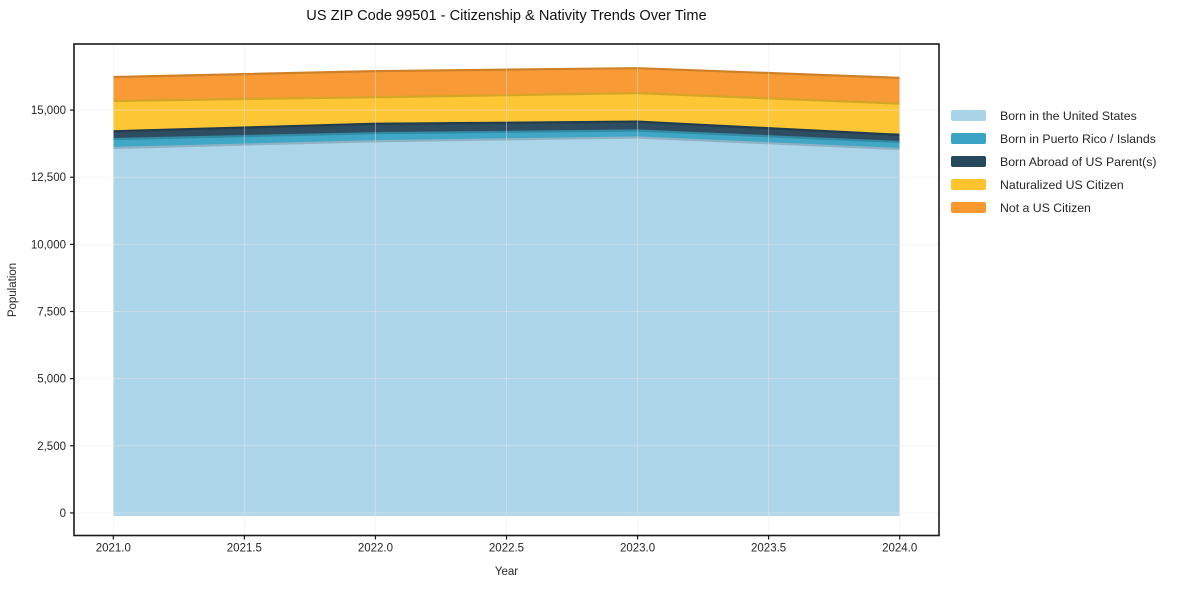 The height and width of the screenshot is (590, 1189). What do you see at coordinates (113, 549) in the screenshot?
I see `x-tick-label: 2021.0` at bounding box center [113, 549].